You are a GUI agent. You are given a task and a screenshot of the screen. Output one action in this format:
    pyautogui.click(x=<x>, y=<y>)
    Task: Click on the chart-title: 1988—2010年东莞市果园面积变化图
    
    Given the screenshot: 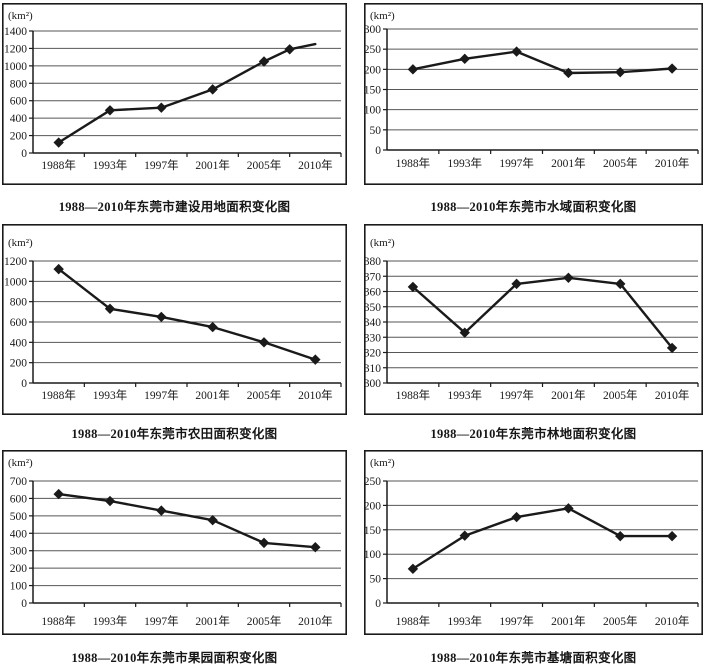 What is the action you would take?
    pyautogui.click(x=174, y=658)
    